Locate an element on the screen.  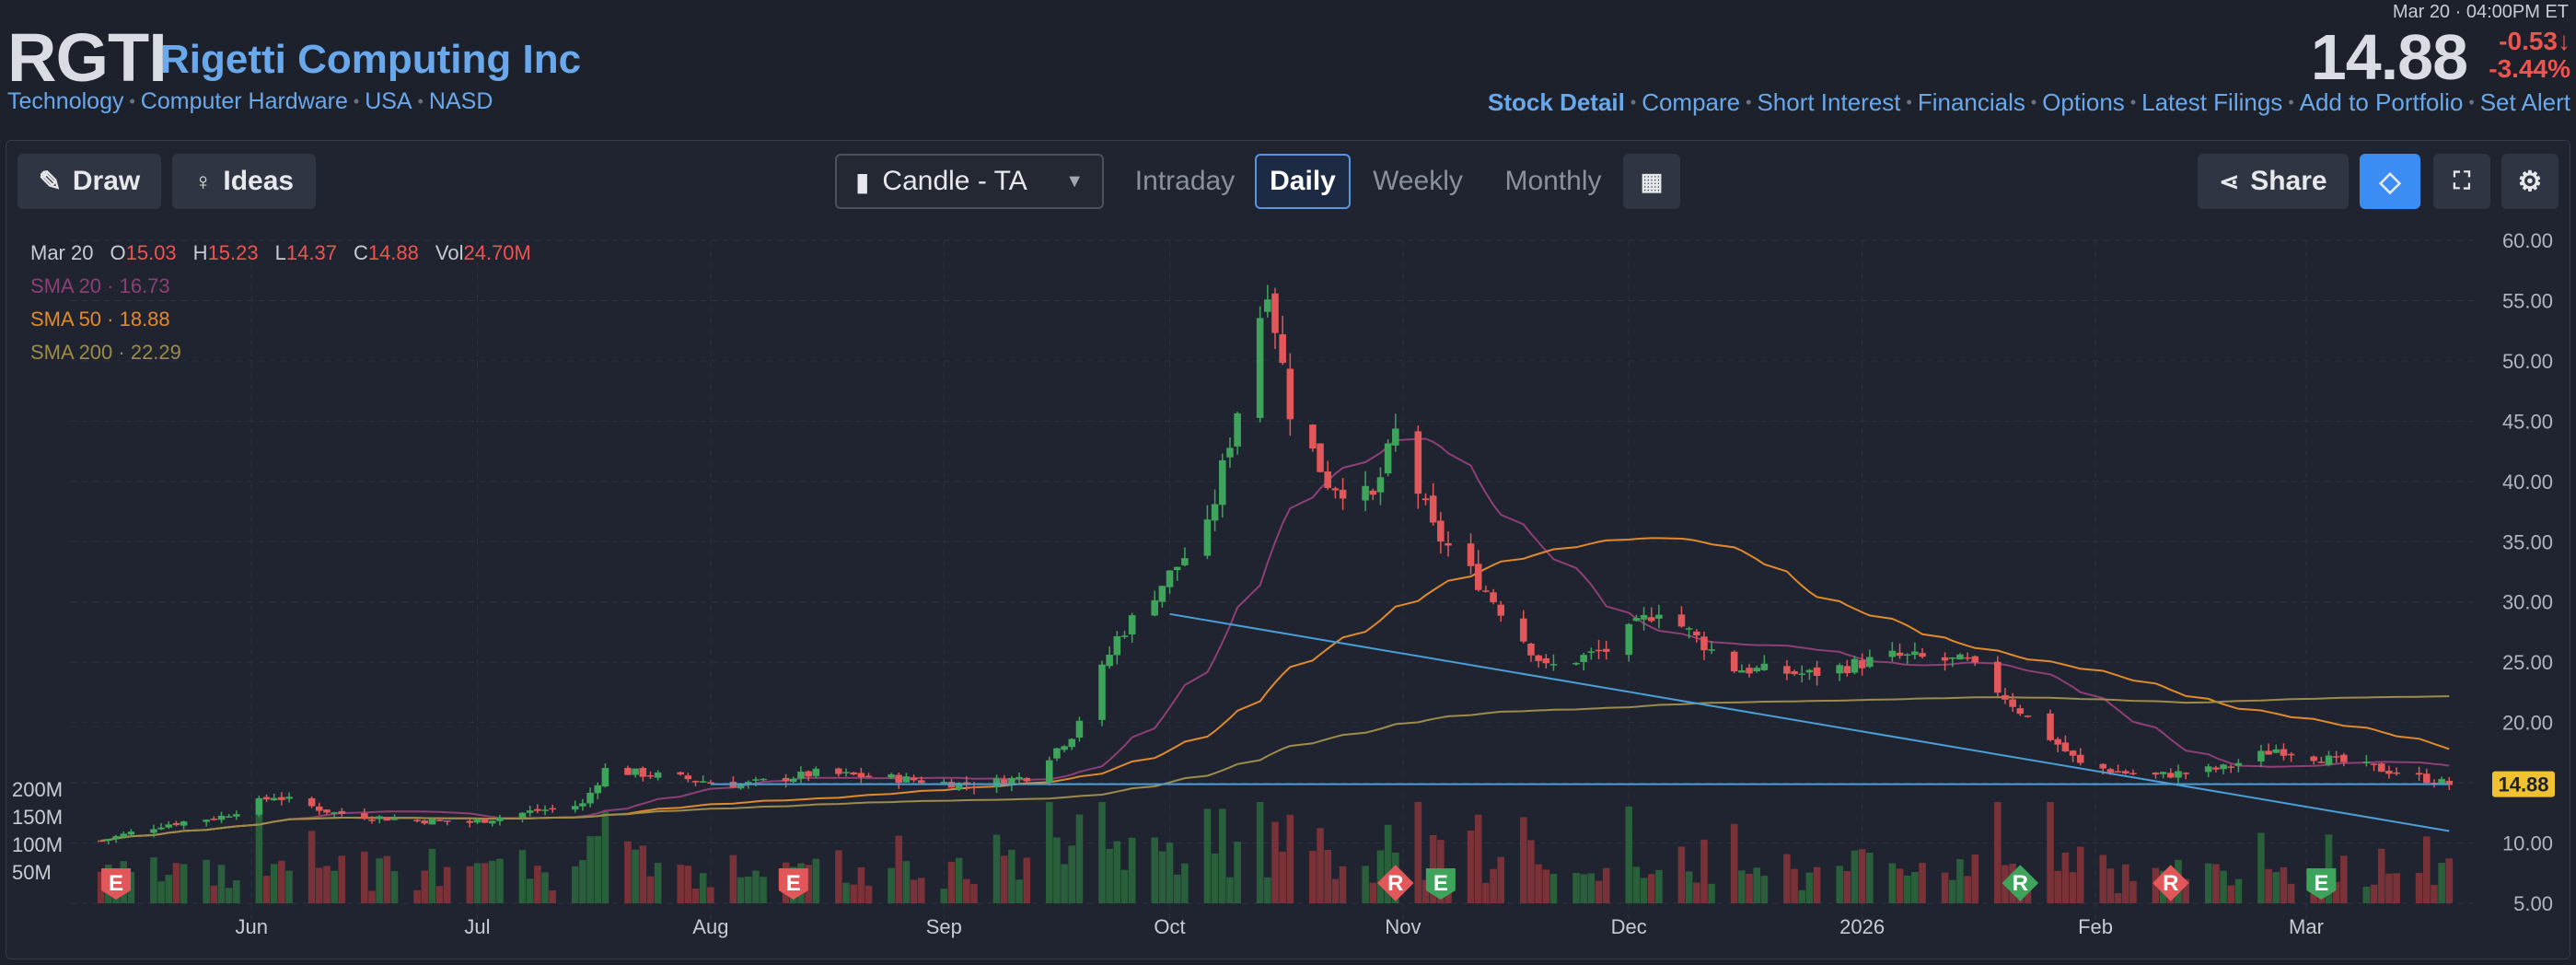
event-label: E is located at coordinates (2321, 883).